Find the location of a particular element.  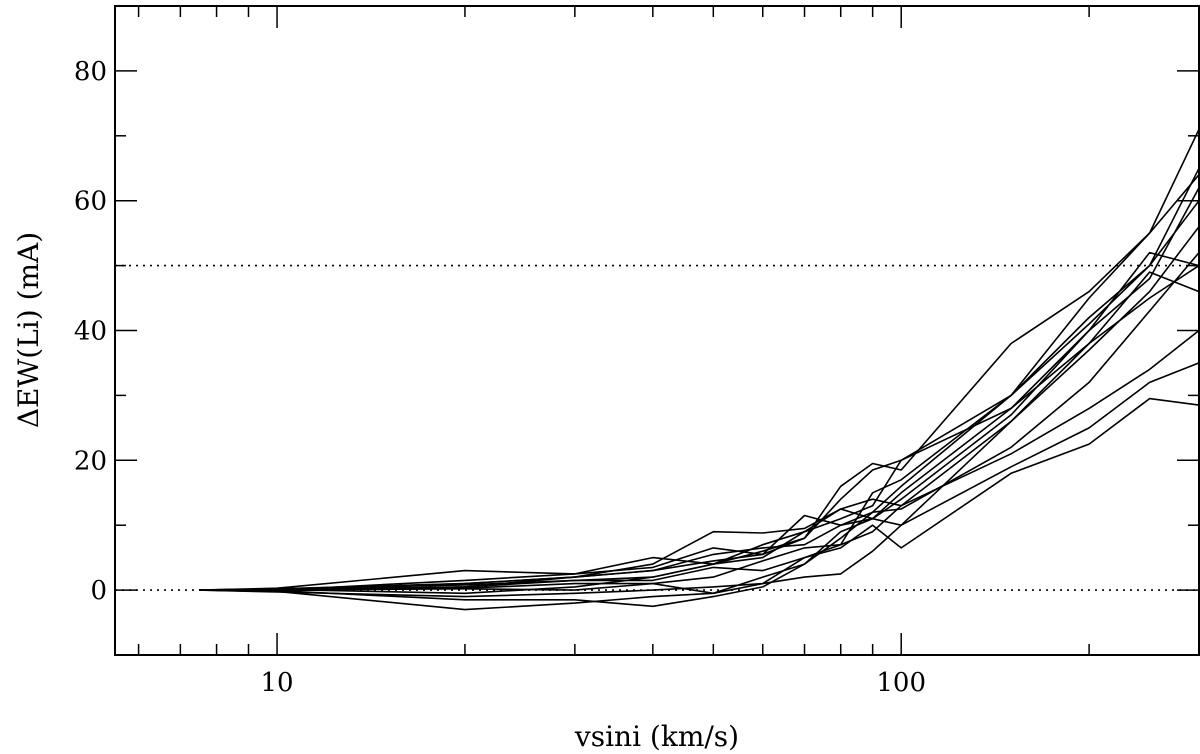

y-tick-label: 0 is located at coordinates (98, 591).